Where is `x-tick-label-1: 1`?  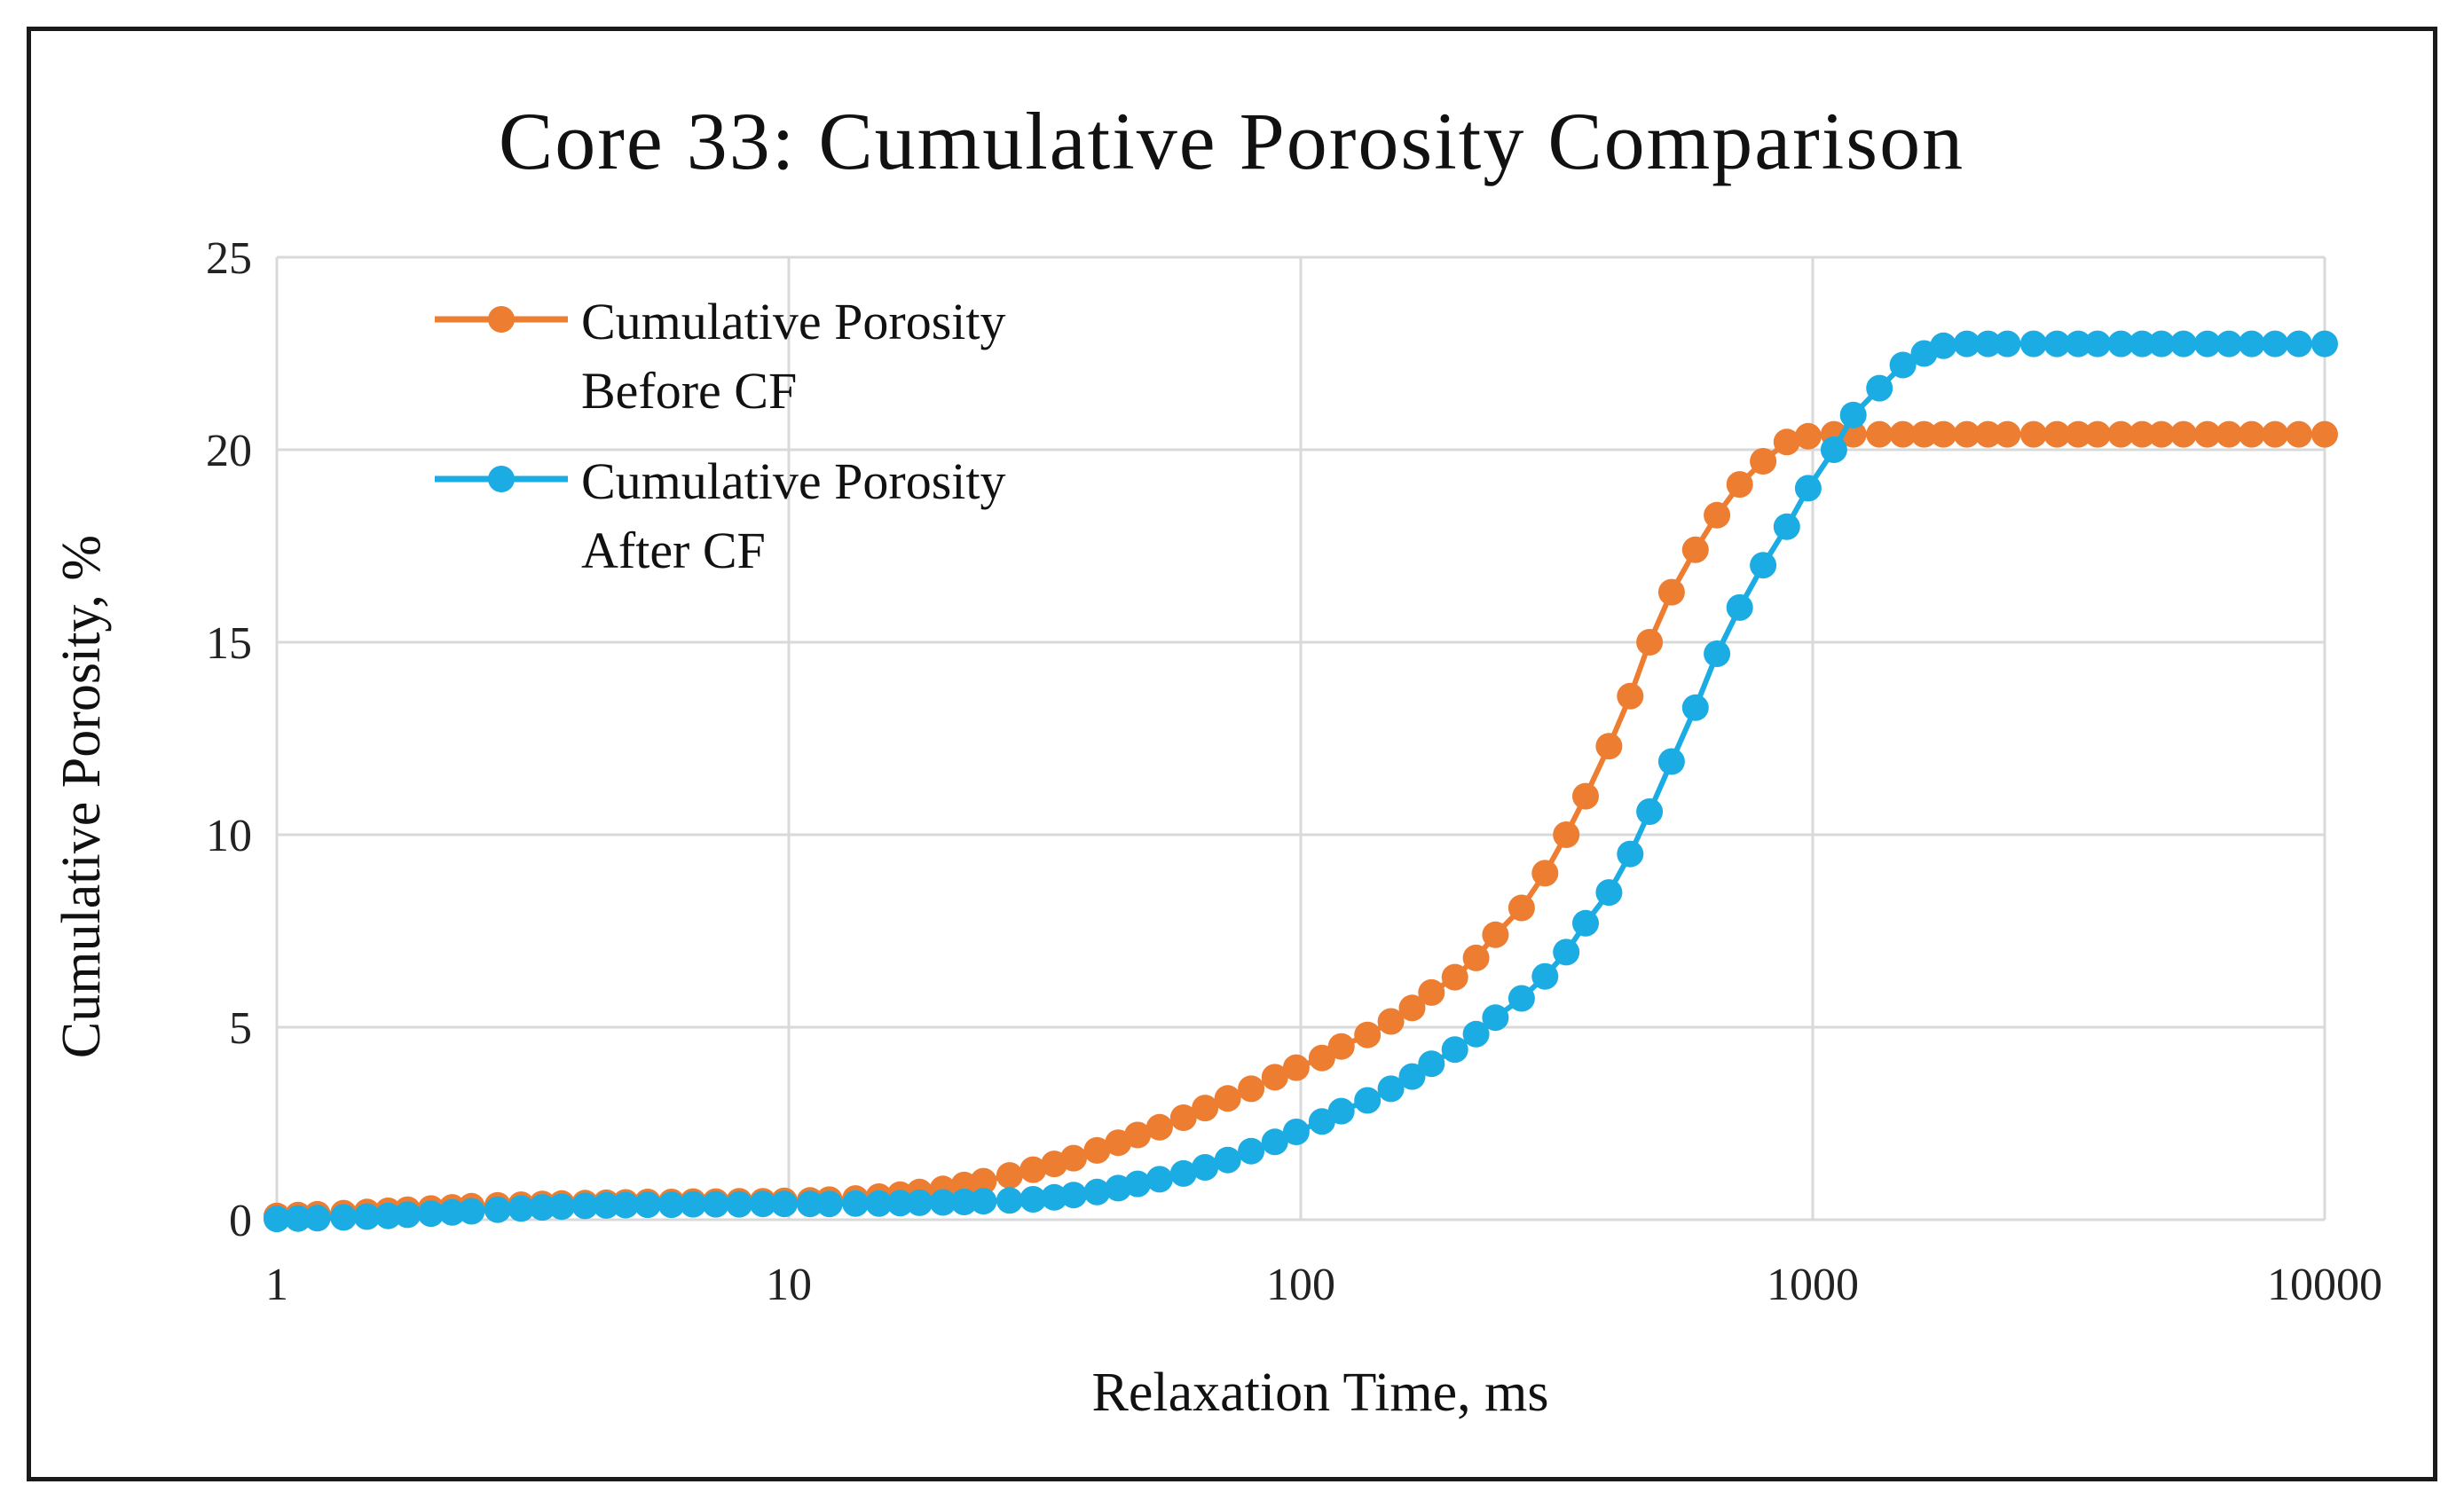
x-tick-label-1: 1 is located at coordinates (276, 1285).